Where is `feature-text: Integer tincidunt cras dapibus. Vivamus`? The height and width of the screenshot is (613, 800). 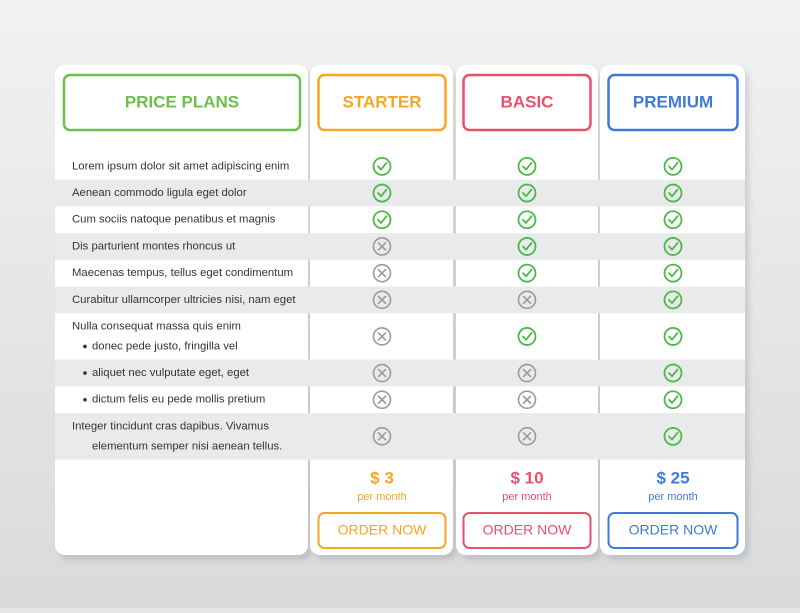
feature-text: Integer tincidunt cras dapibus. Vivamus is located at coordinates (170, 426).